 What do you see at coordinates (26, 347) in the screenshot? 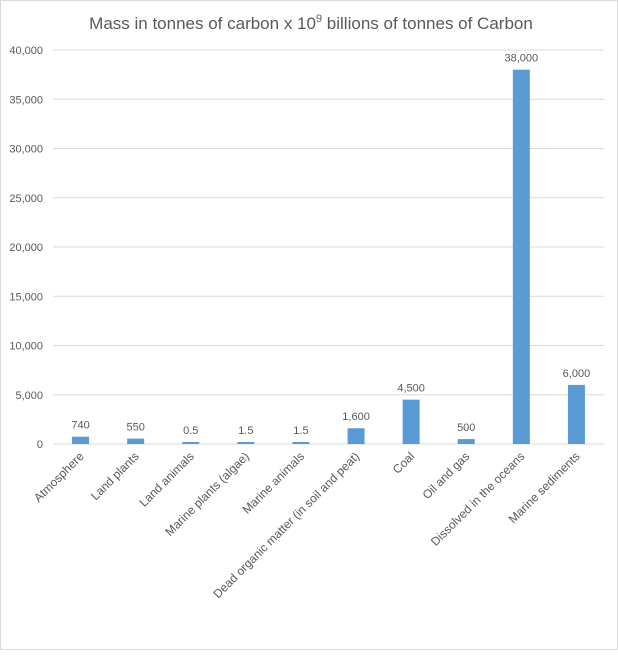
I see `y-tick-label: 10,000` at bounding box center [26, 347].